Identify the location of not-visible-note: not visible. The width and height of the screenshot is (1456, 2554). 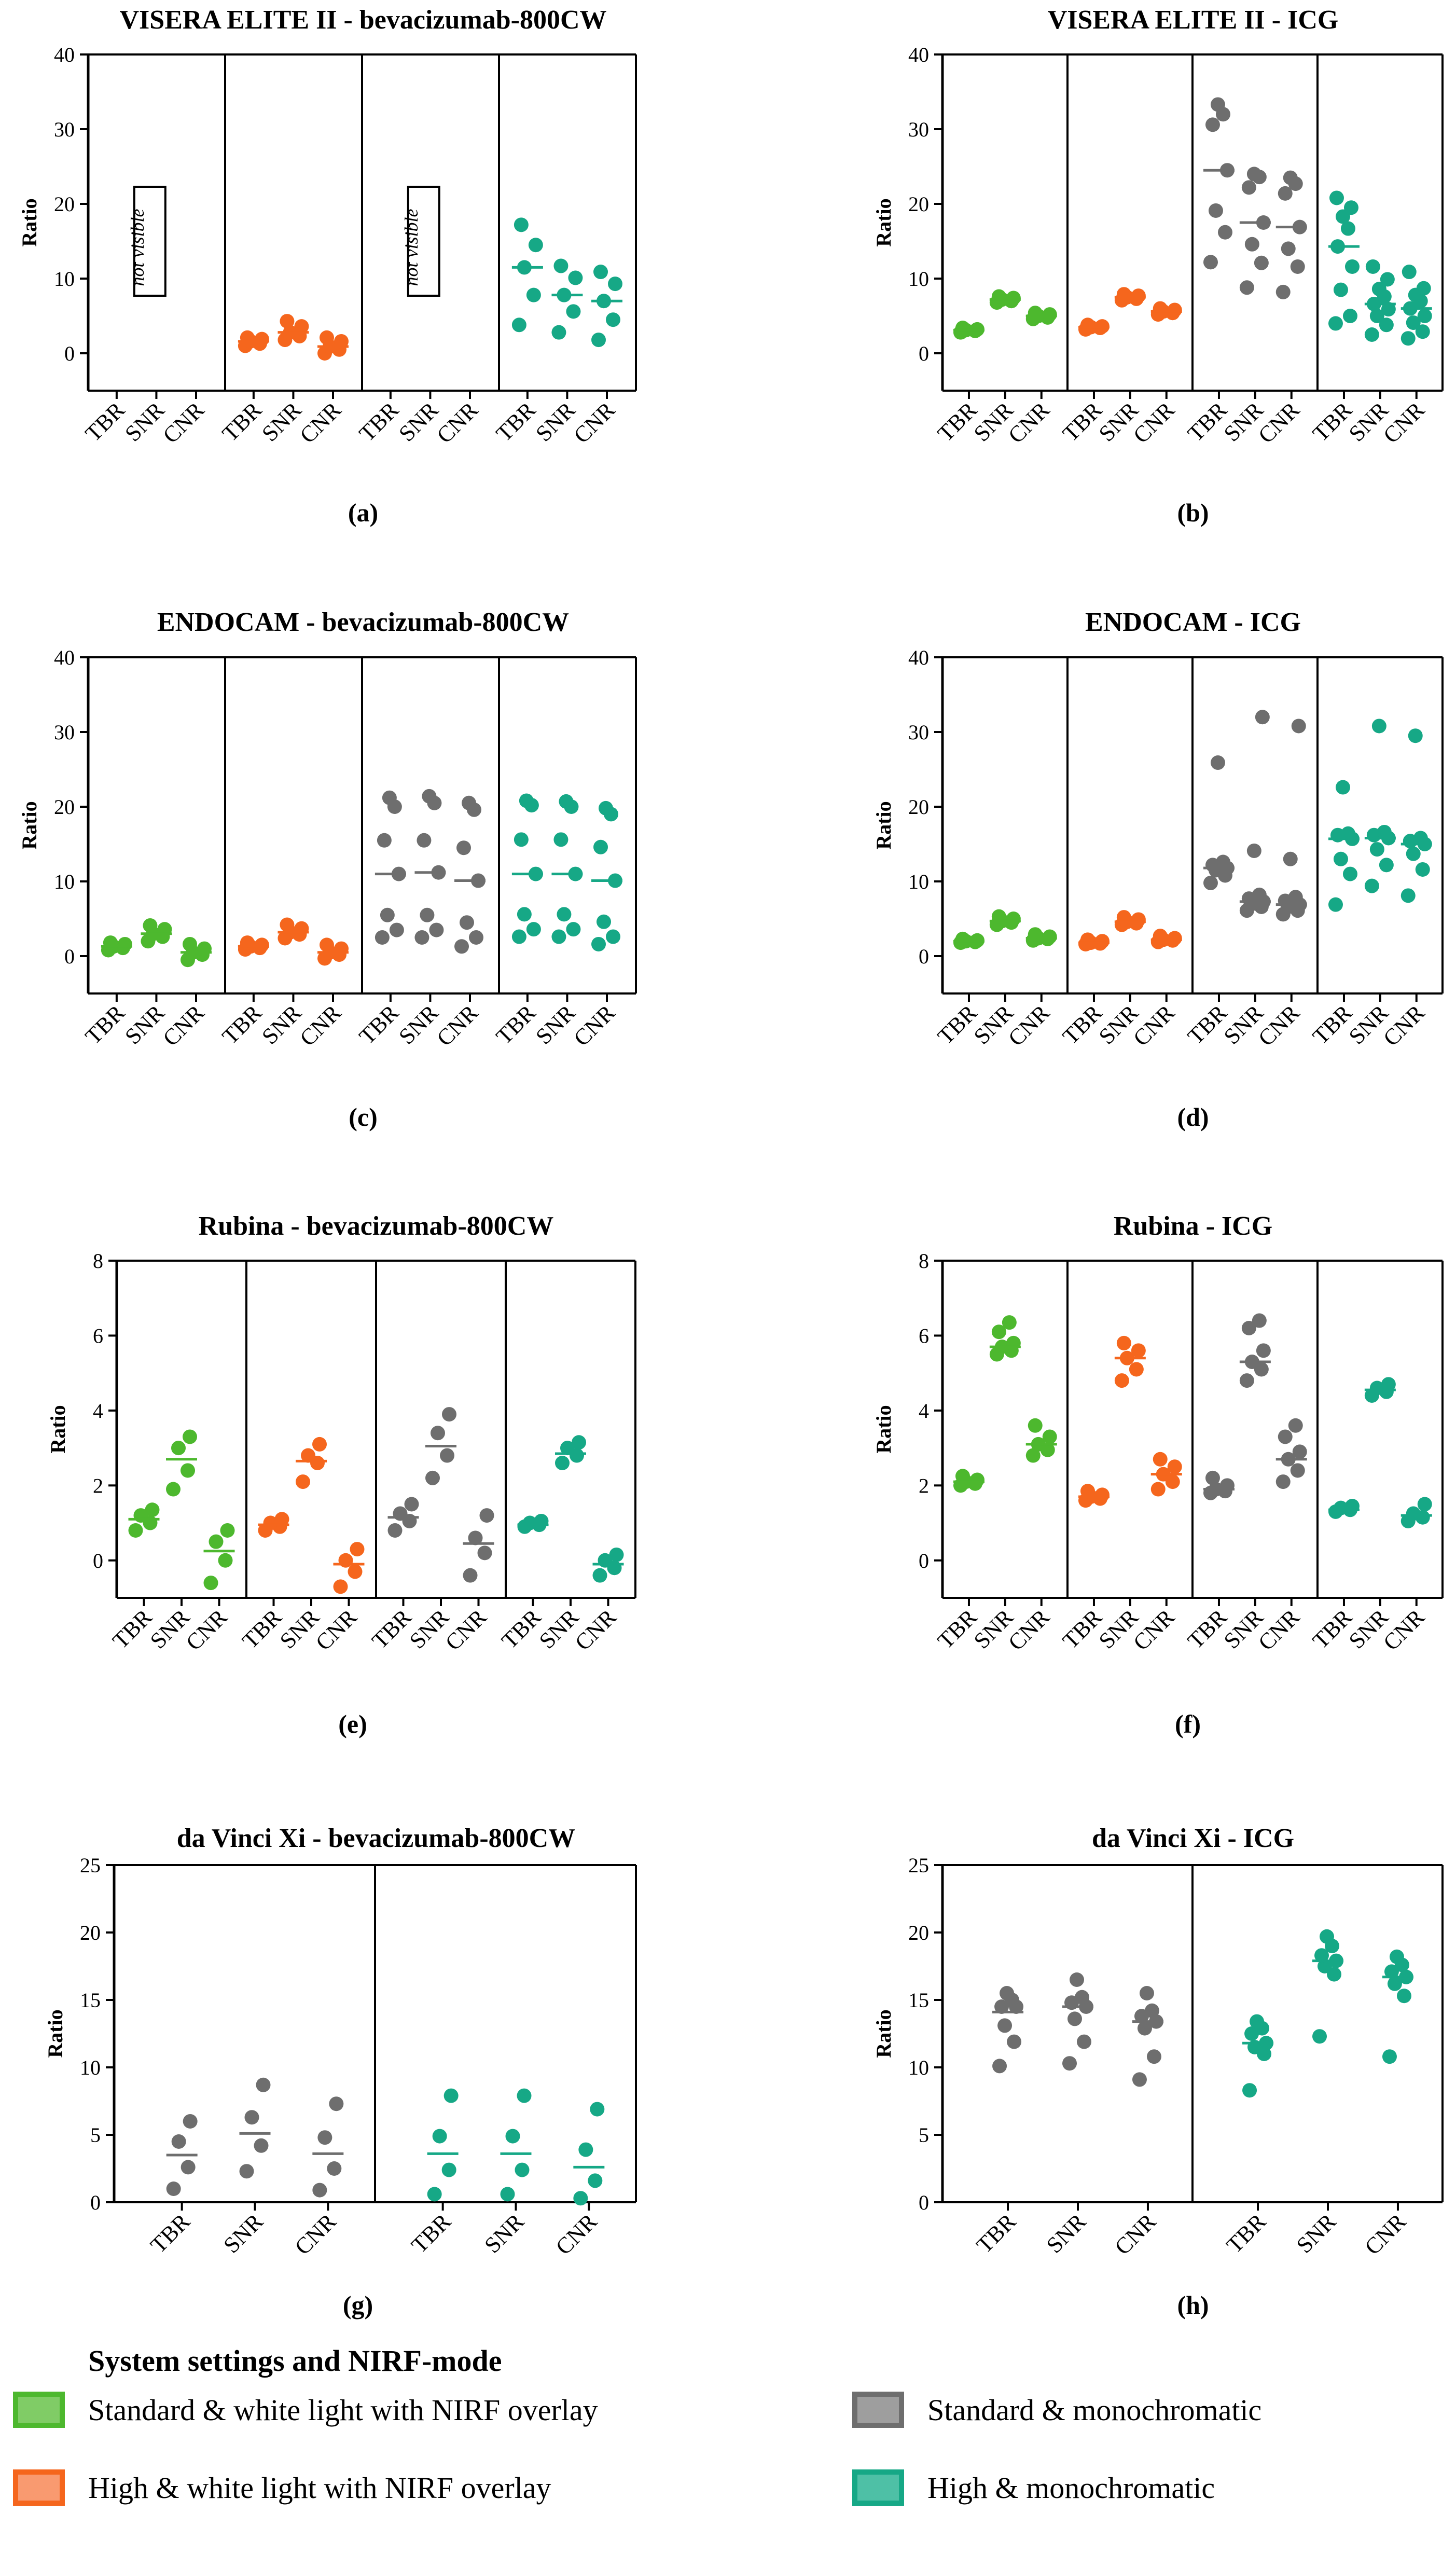
(411, 247).